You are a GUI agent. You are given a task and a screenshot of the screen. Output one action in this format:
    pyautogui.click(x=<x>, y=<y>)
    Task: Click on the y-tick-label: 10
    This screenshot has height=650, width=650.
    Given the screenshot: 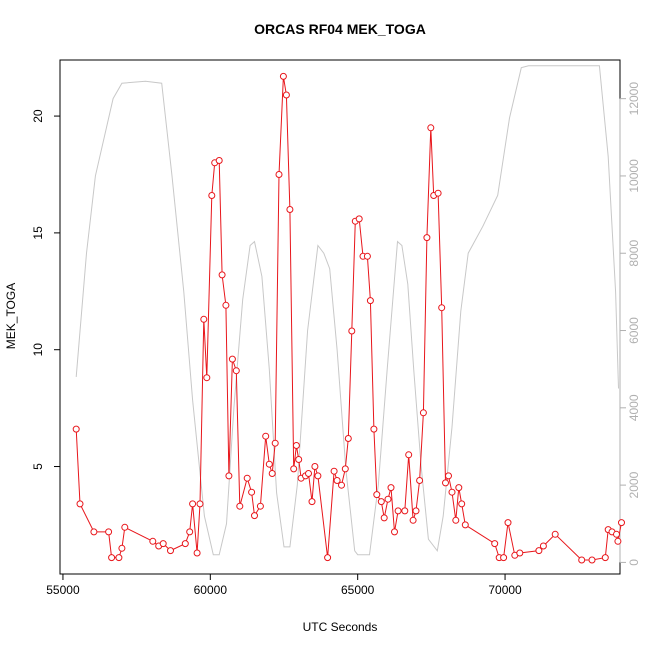 What is the action you would take?
    pyautogui.click(x=38, y=350)
    